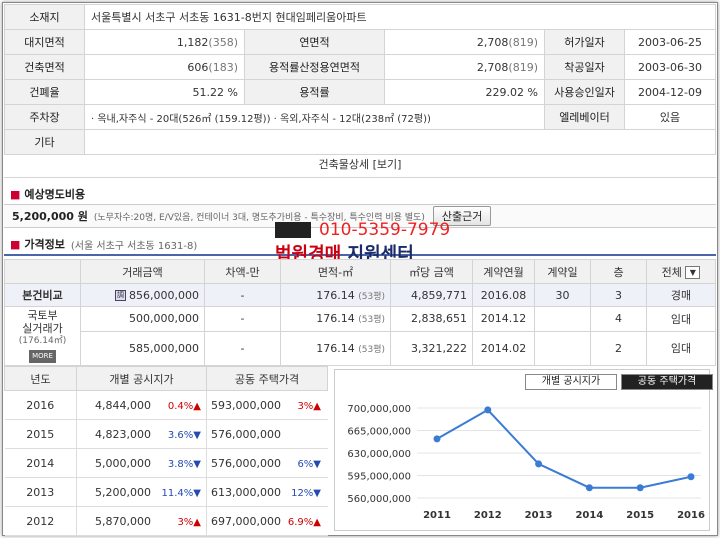 This screenshot has height=538, width=720. I want to click on house-price-cell: 593,000,000, so click(246, 405).